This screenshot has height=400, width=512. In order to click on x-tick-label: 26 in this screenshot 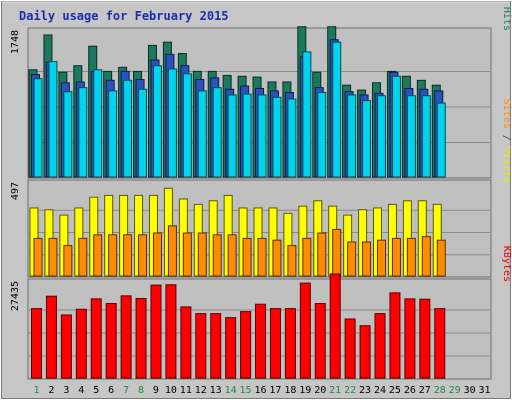, I will do `click(410, 390)`.